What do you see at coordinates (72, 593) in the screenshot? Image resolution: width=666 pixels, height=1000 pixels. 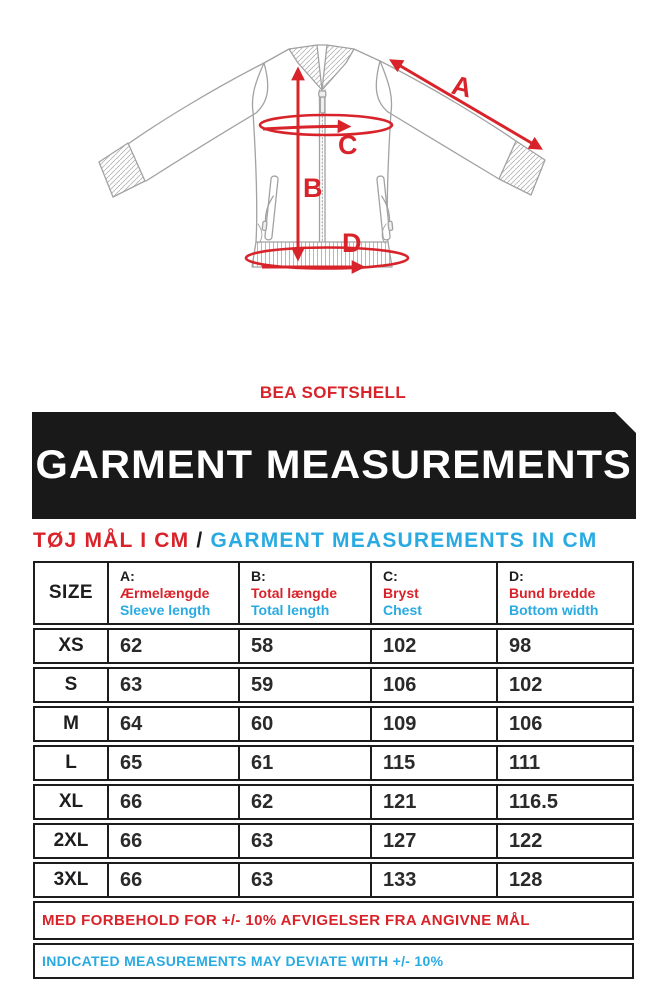 I see `header-size: SIZE` at bounding box center [72, 593].